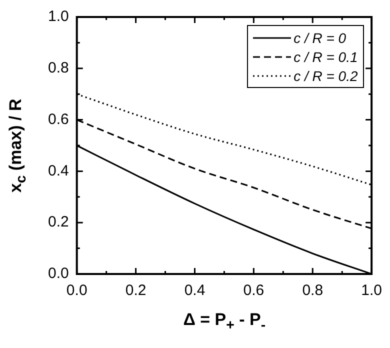 The height and width of the screenshot is (348, 390). I want to click on y-tick-label: 0.6, so click(58, 119).